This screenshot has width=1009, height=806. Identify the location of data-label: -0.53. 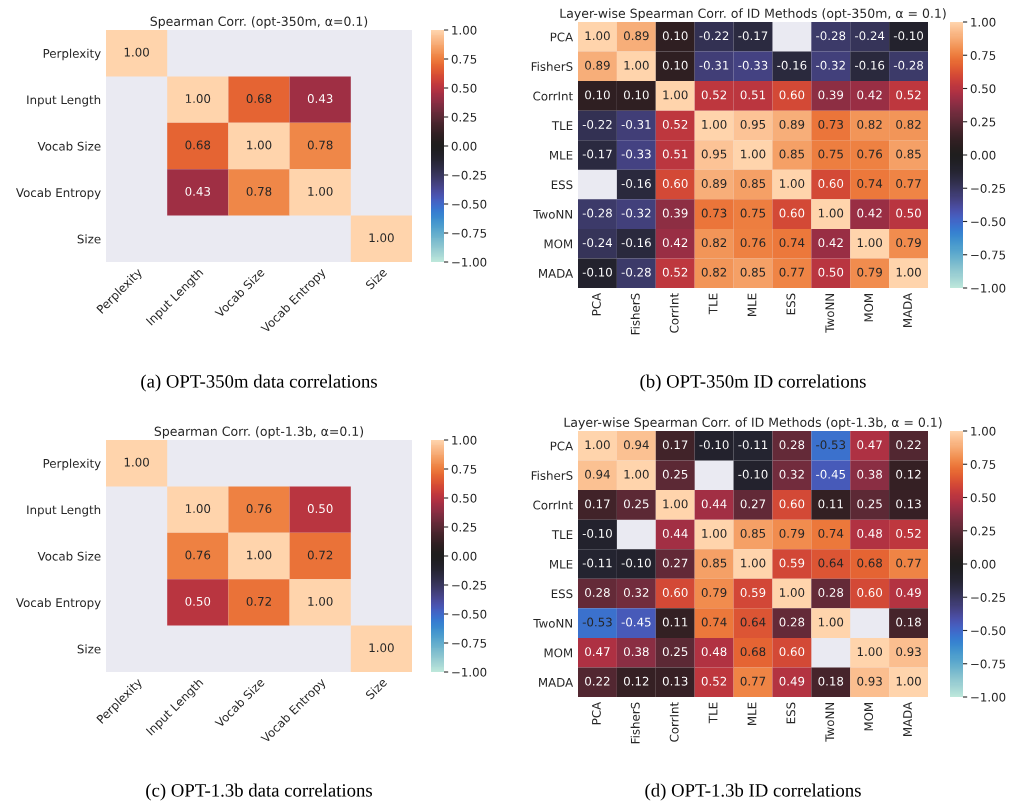
(831, 445).